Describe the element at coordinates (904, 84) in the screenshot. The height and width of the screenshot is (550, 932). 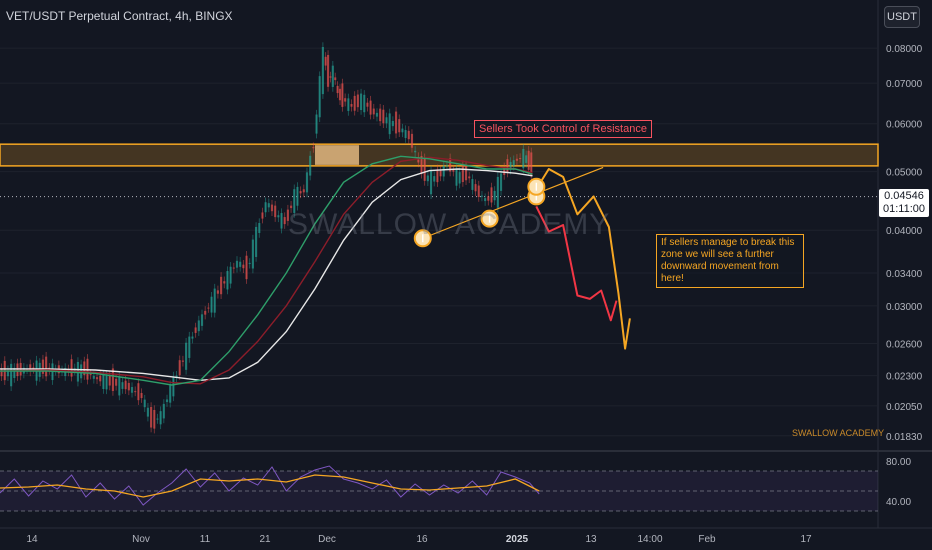
I see `y-tick-label: 0.07000` at that location.